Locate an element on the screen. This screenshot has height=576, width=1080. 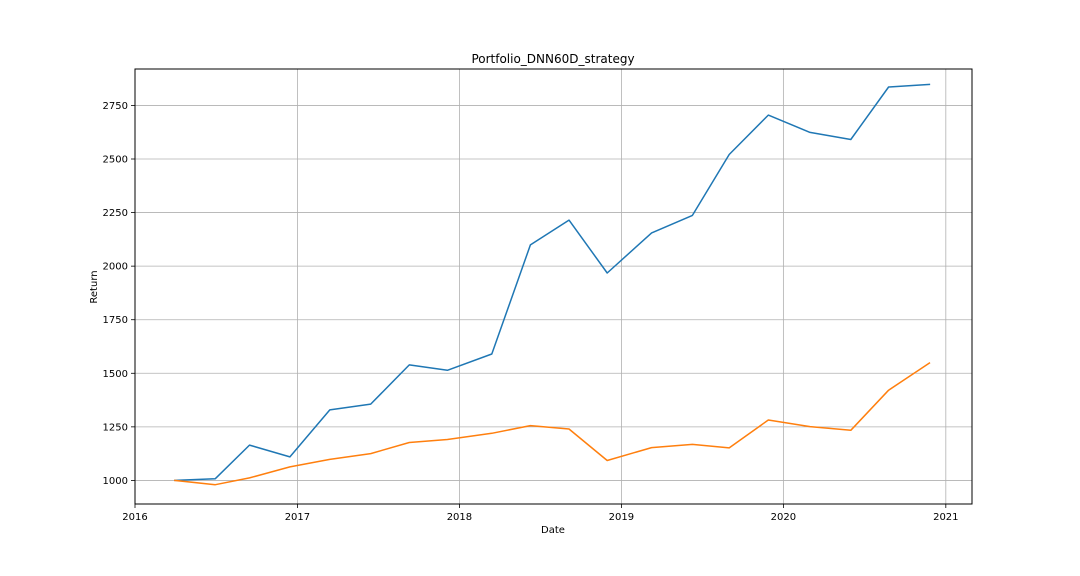
x-tick-label: 2018 is located at coordinates (459, 517).